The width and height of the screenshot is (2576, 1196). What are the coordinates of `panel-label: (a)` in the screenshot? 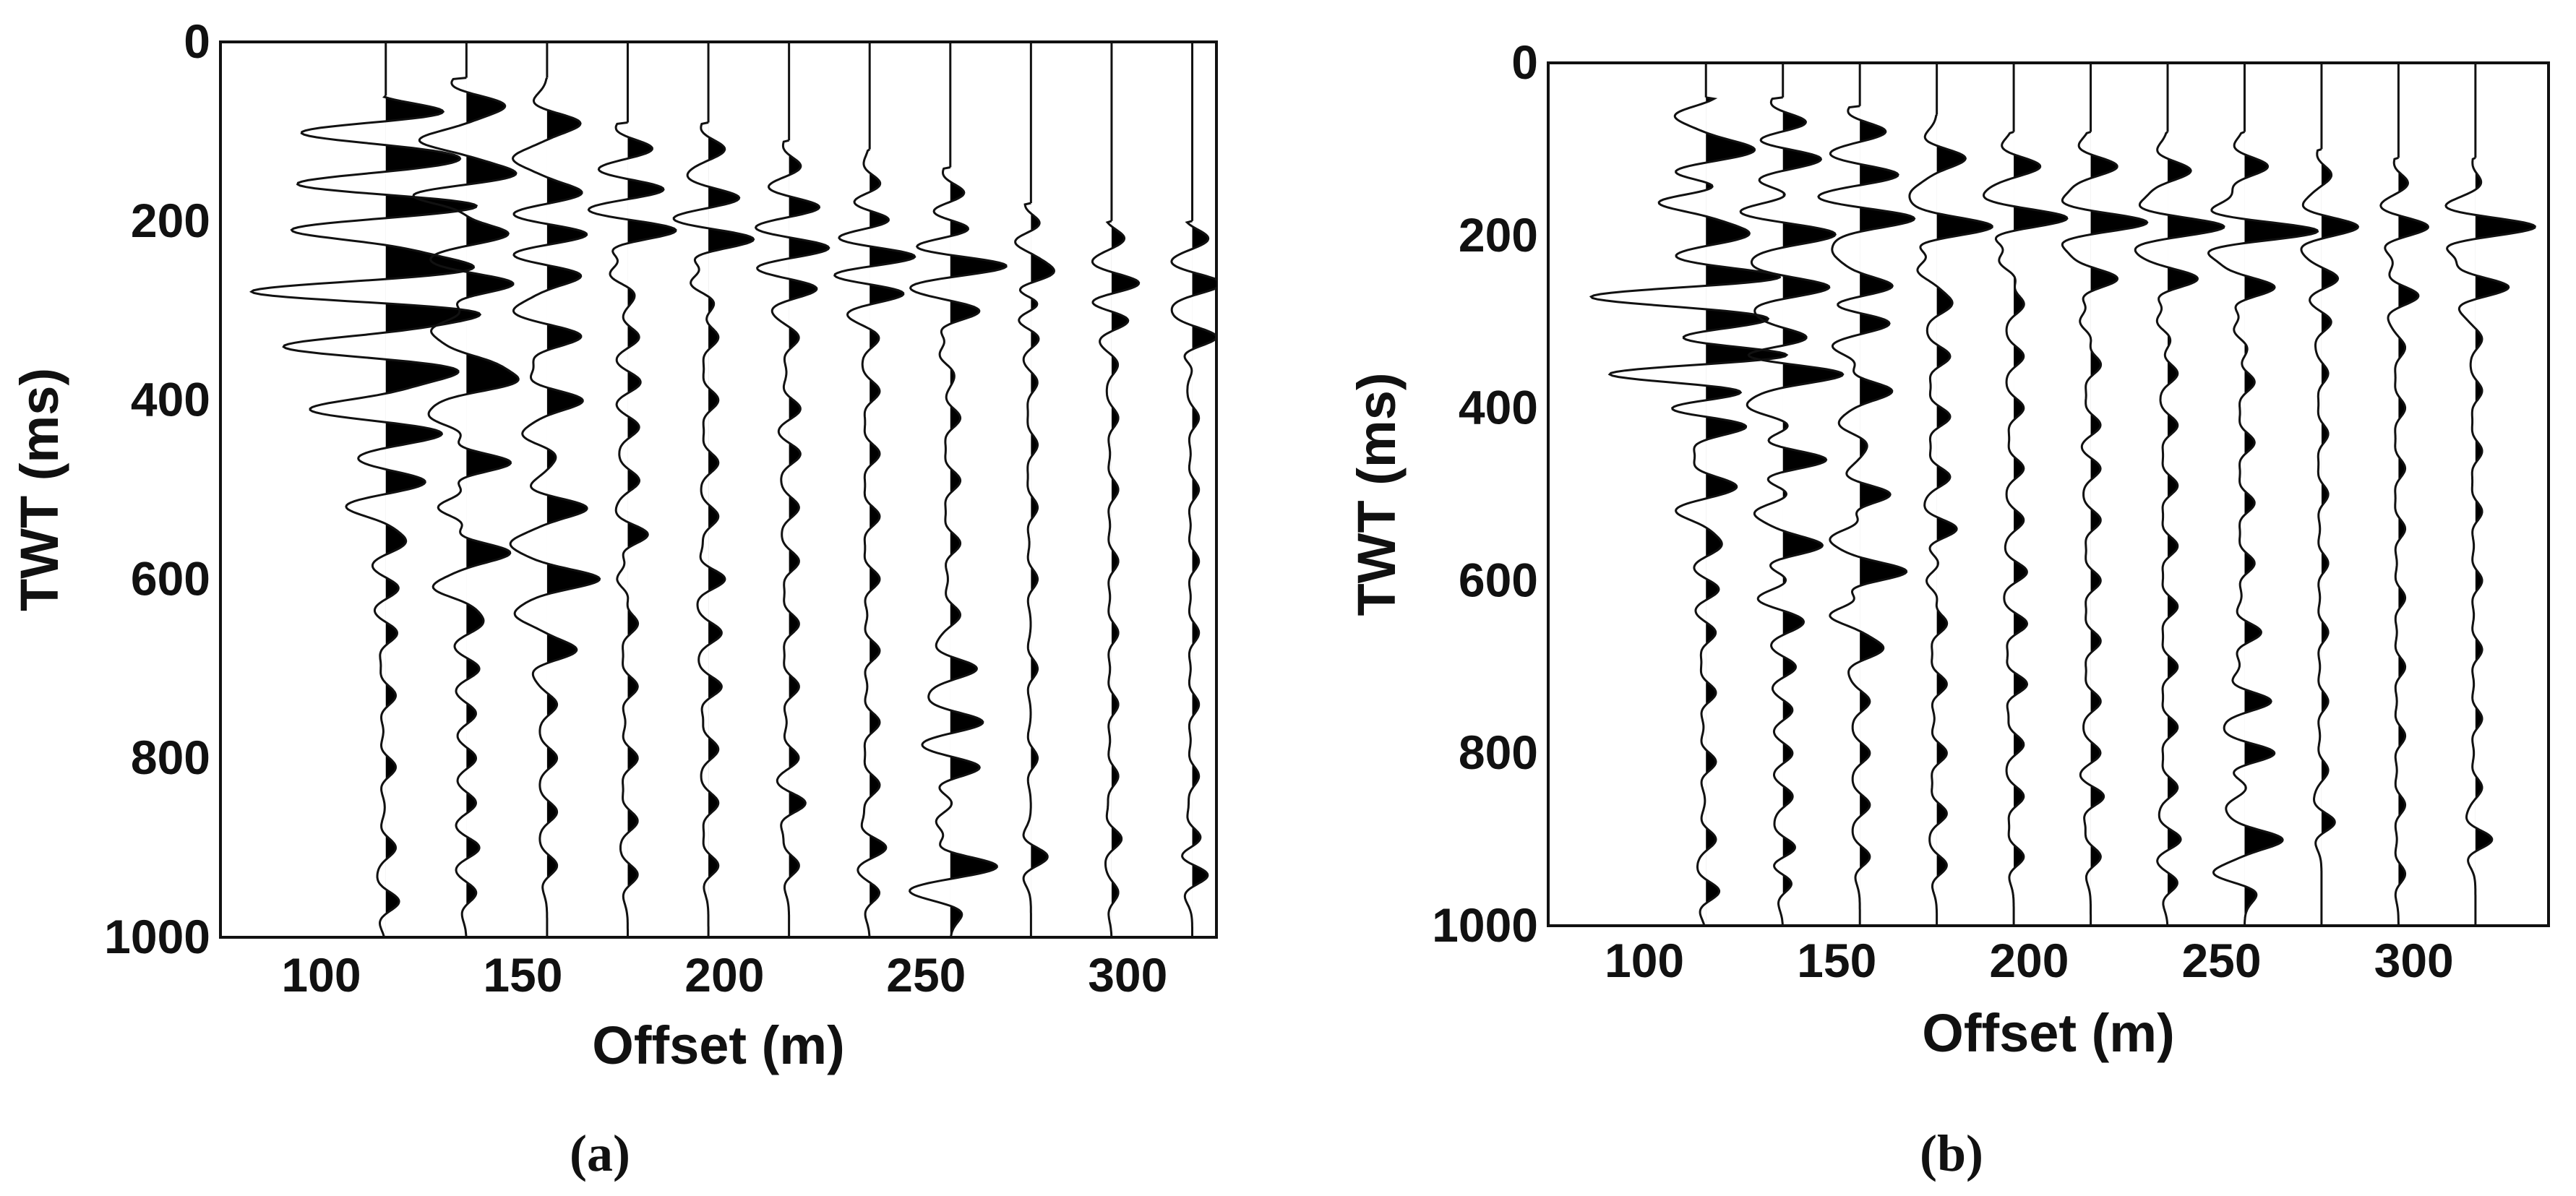 It's located at (600, 1153).